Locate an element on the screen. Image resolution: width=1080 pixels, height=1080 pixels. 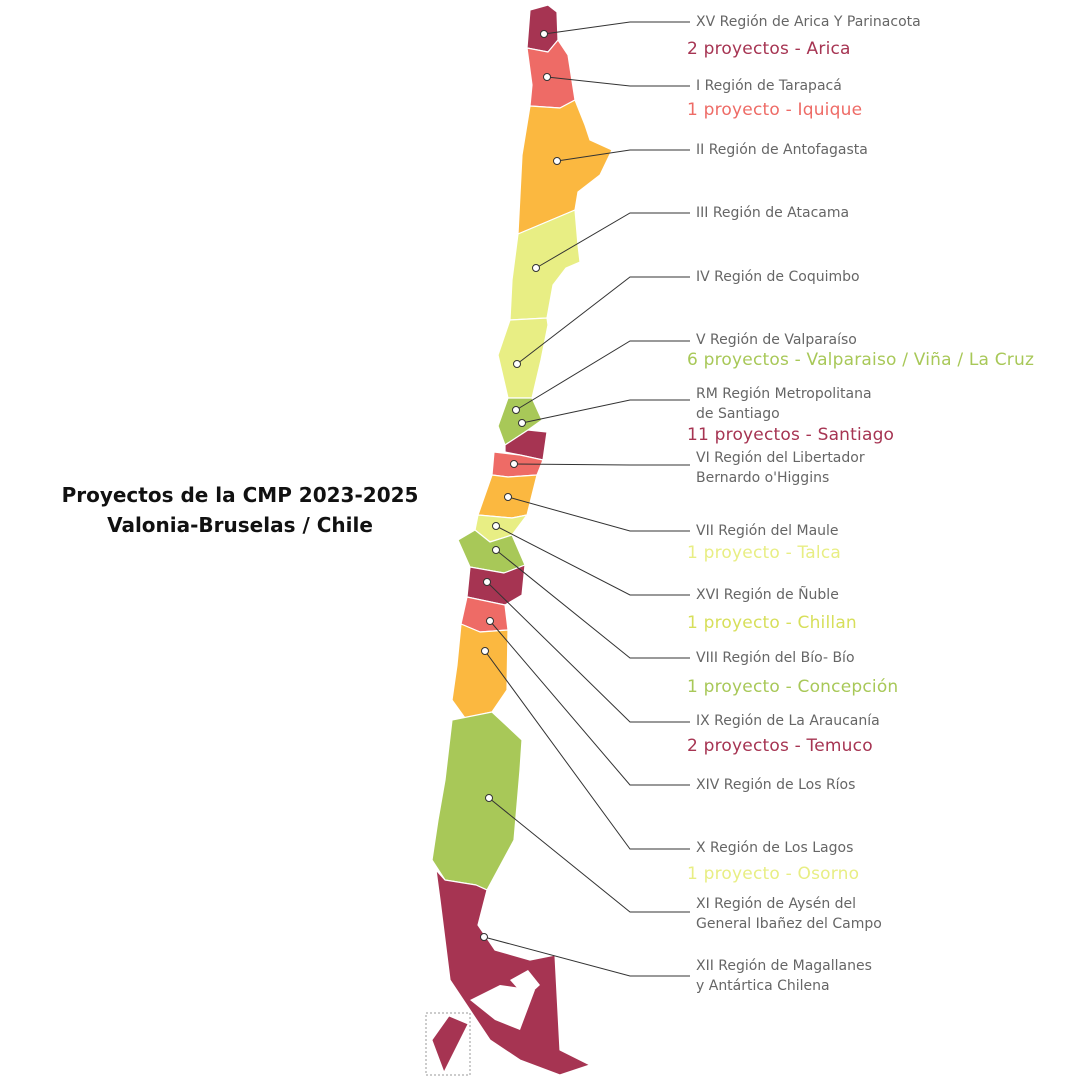
region-projects-10: 1 proyecto - Chillan is located at coordinates (772, 623).